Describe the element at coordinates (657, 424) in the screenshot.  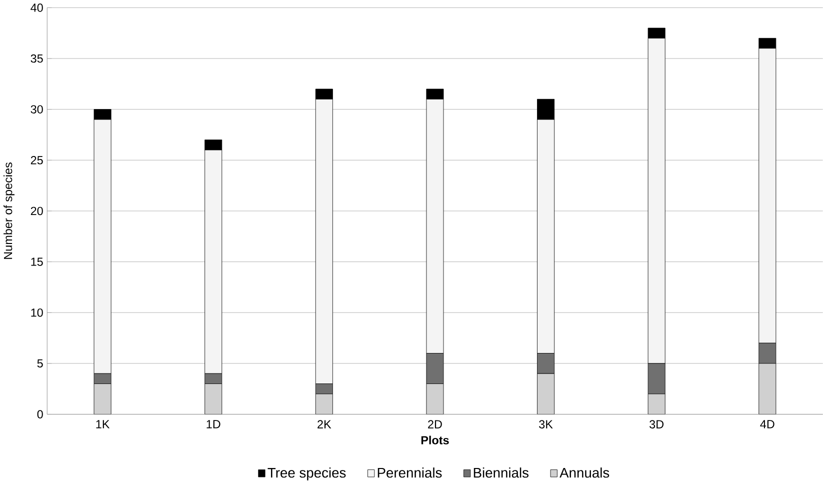
I see `x-tick-label: 3D` at that location.